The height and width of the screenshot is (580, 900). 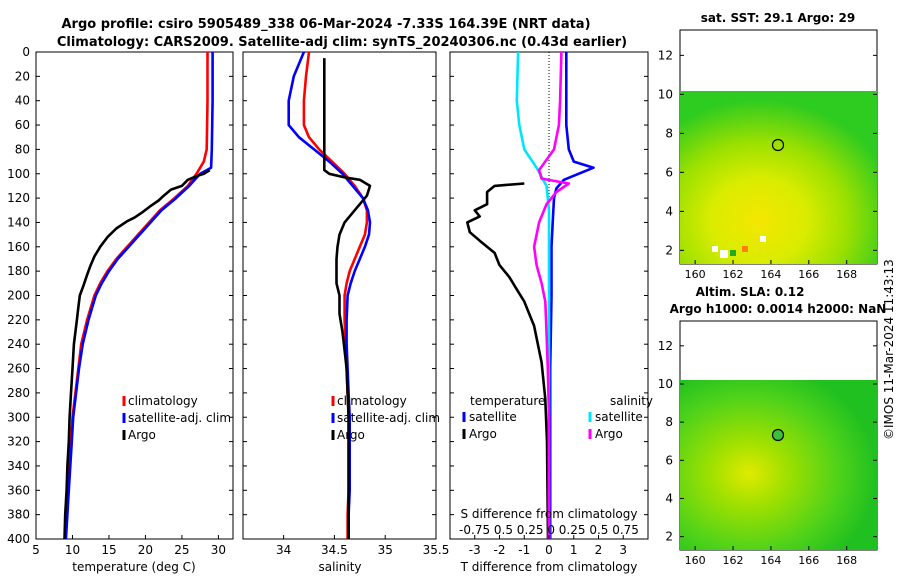 What do you see at coordinates (18, 466) in the screenshot?
I see `depth-tick-label: 340` at bounding box center [18, 466].